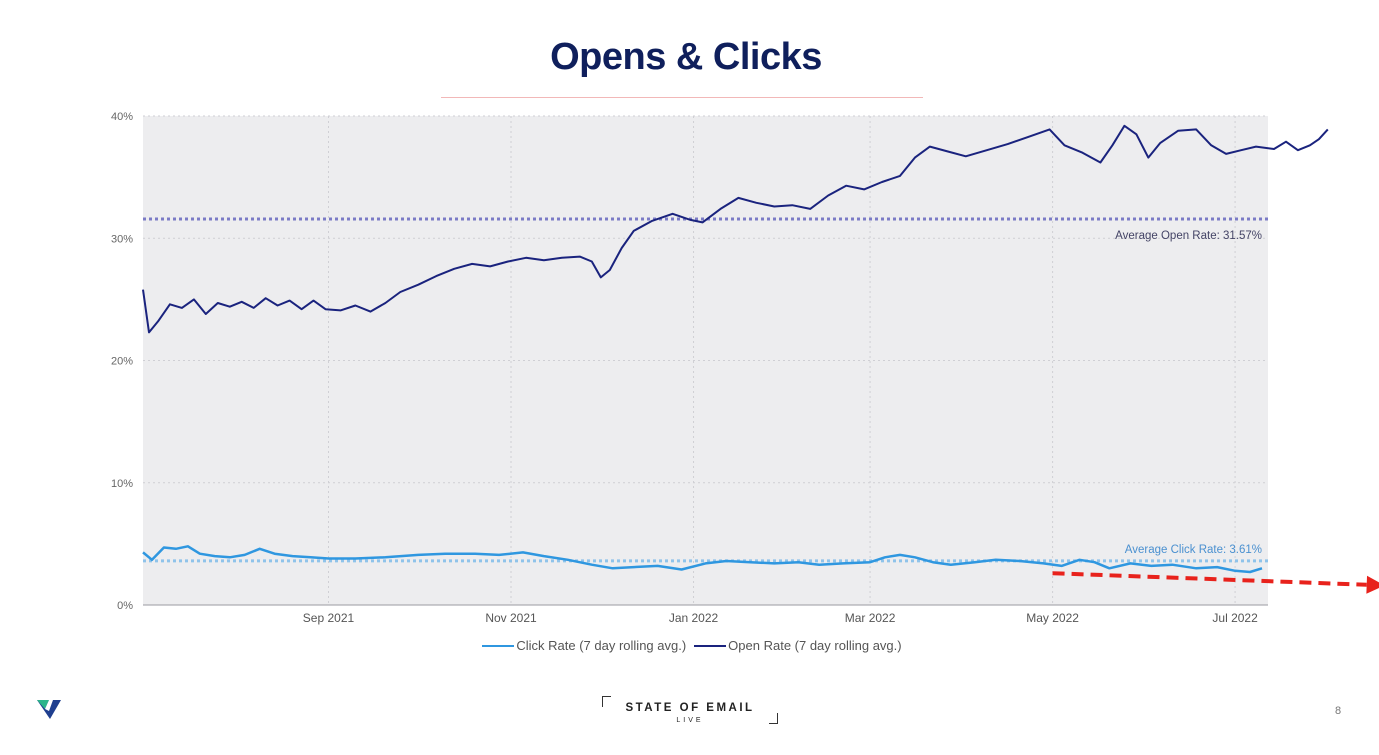 The width and height of the screenshot is (1379, 755). What do you see at coordinates (498, 645) in the screenshot?
I see `legend-swatch-click-rate` at bounding box center [498, 645].